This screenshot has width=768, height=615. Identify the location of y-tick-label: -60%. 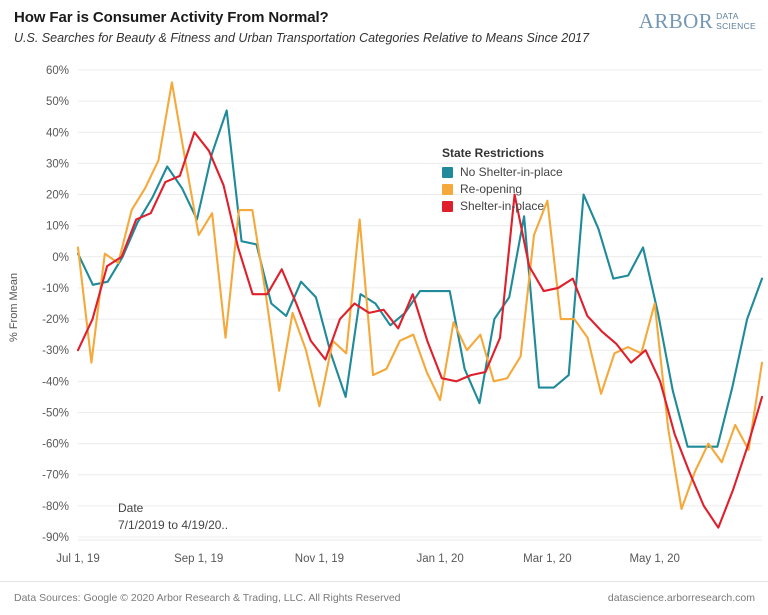
(55, 445).